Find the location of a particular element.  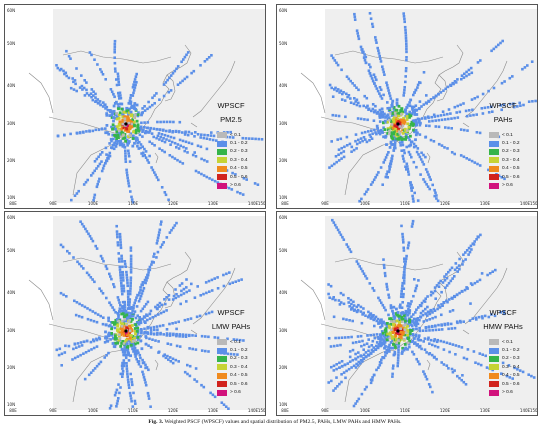

longitude-tick-label: 90E is located at coordinates (53, 410).